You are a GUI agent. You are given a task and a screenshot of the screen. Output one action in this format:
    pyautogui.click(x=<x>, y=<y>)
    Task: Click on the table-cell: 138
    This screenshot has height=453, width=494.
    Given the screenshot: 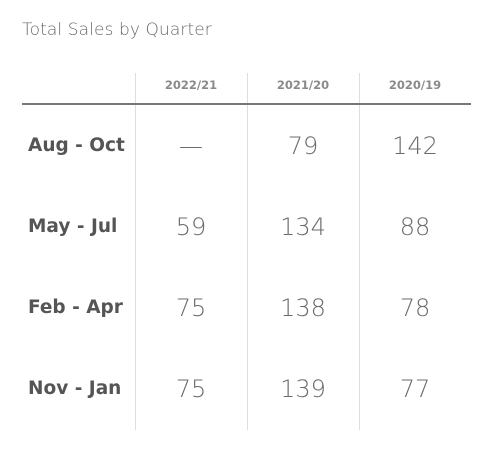 What is the action you would take?
    pyautogui.click(x=303, y=308)
    